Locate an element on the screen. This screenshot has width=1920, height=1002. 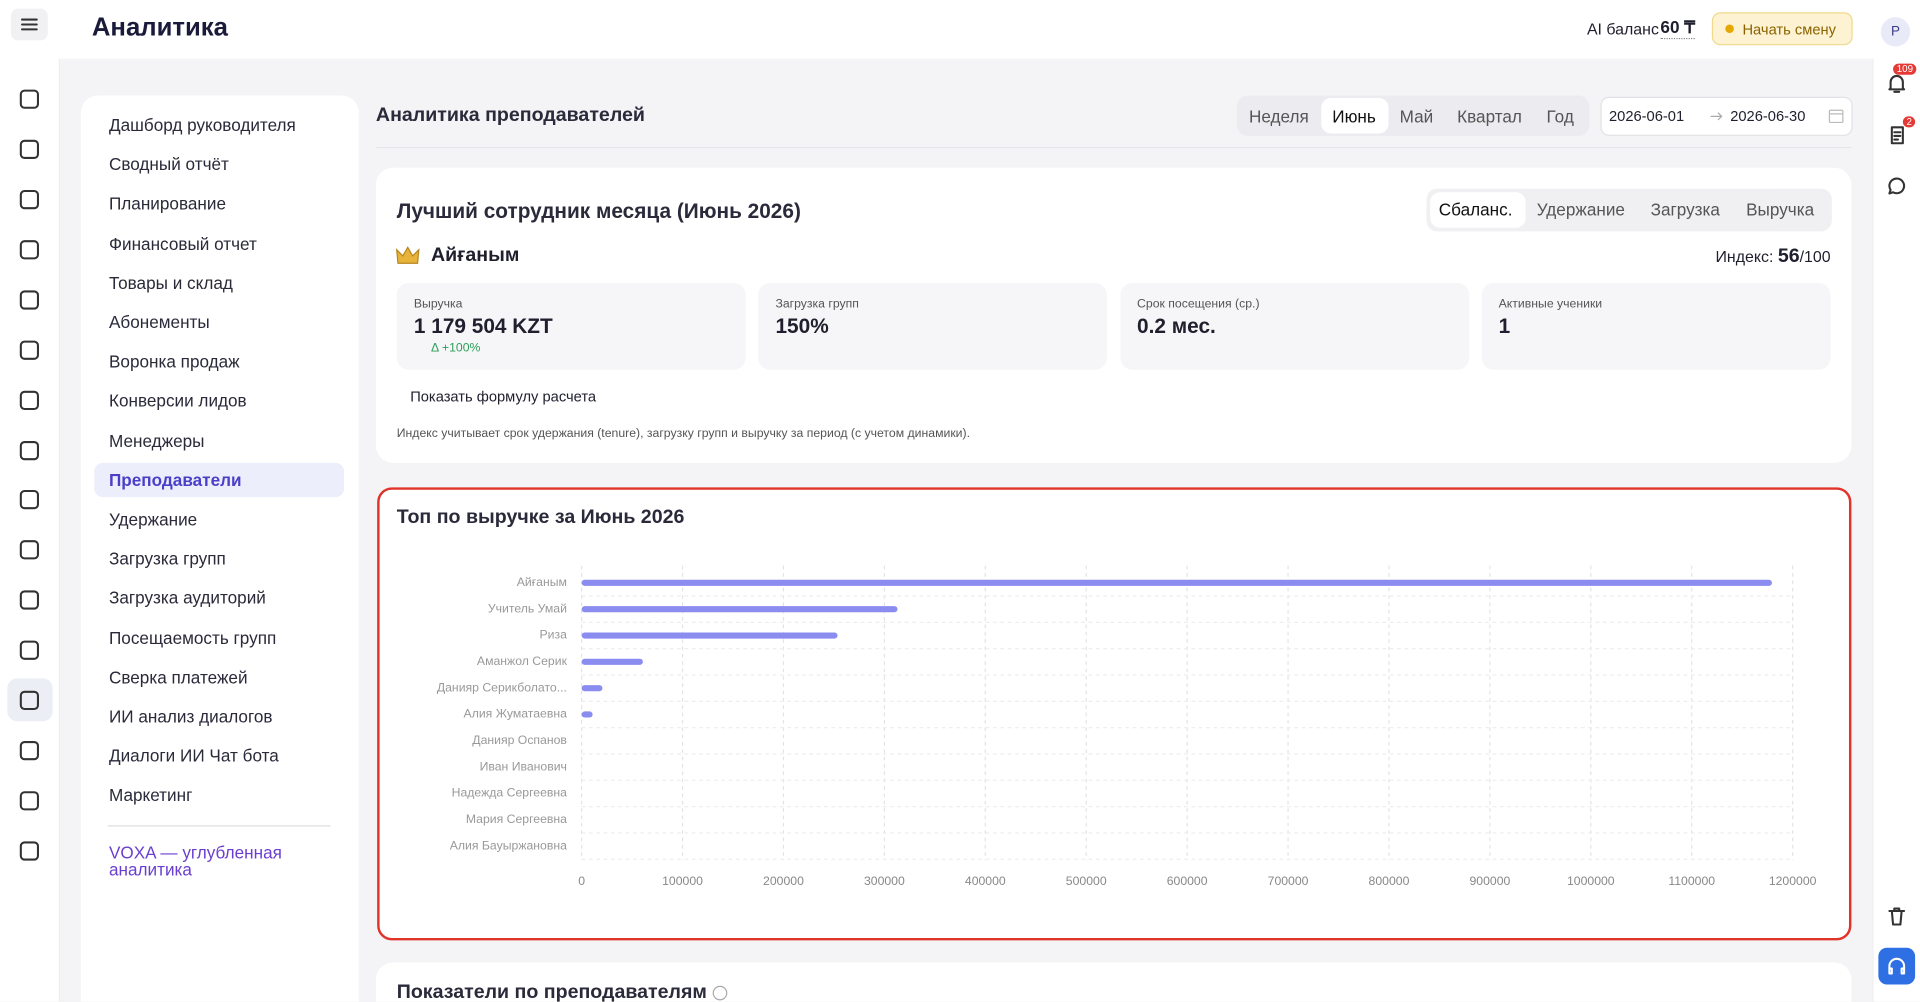
headset-icon is located at coordinates (1897, 966).